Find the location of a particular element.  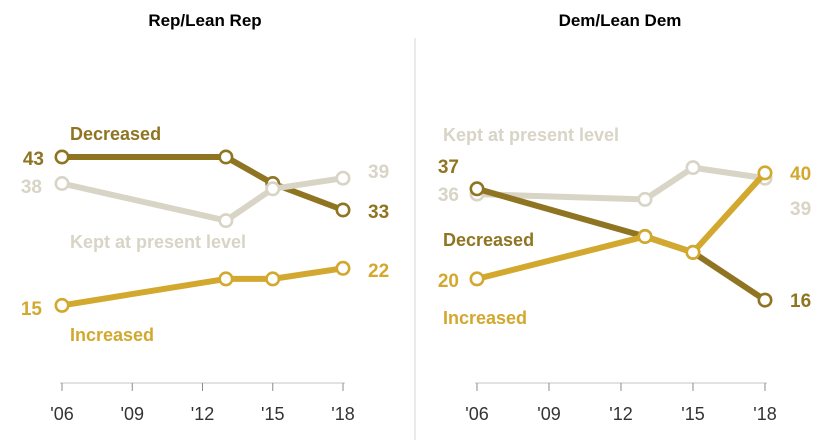

data-label-end-increased: 40 is located at coordinates (800, 174).